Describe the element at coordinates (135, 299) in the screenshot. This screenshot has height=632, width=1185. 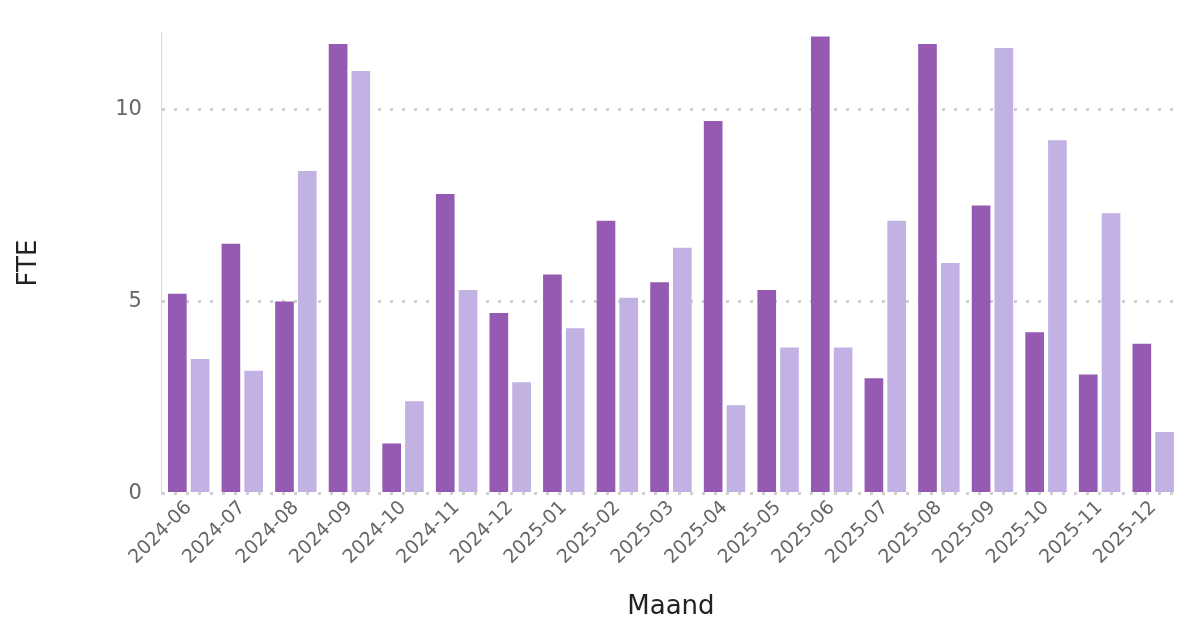
I see `y-tick-label: 5` at that location.